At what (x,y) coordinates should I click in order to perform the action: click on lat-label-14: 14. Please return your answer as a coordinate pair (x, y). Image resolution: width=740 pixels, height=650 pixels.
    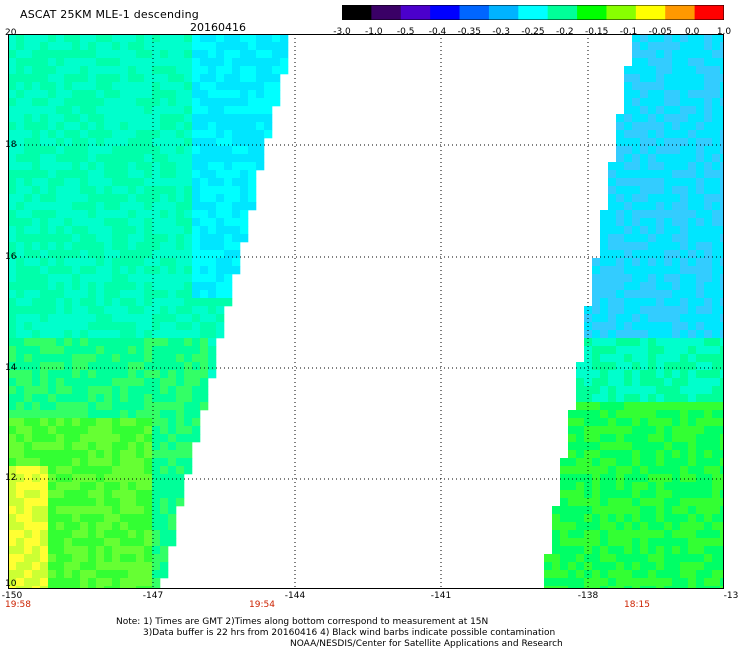
    Looking at the image, I should click on (11, 368).